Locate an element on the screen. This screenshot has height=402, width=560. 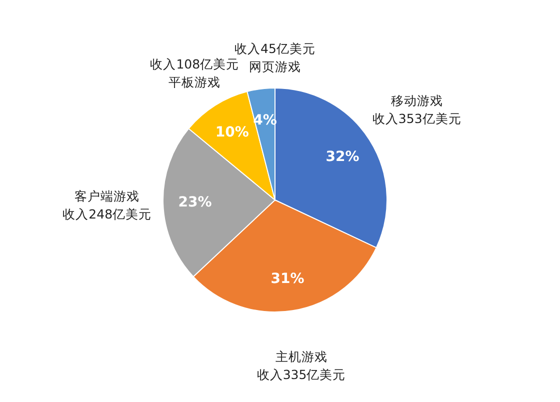
slice-label: 网页游戏 is located at coordinates (275, 66).